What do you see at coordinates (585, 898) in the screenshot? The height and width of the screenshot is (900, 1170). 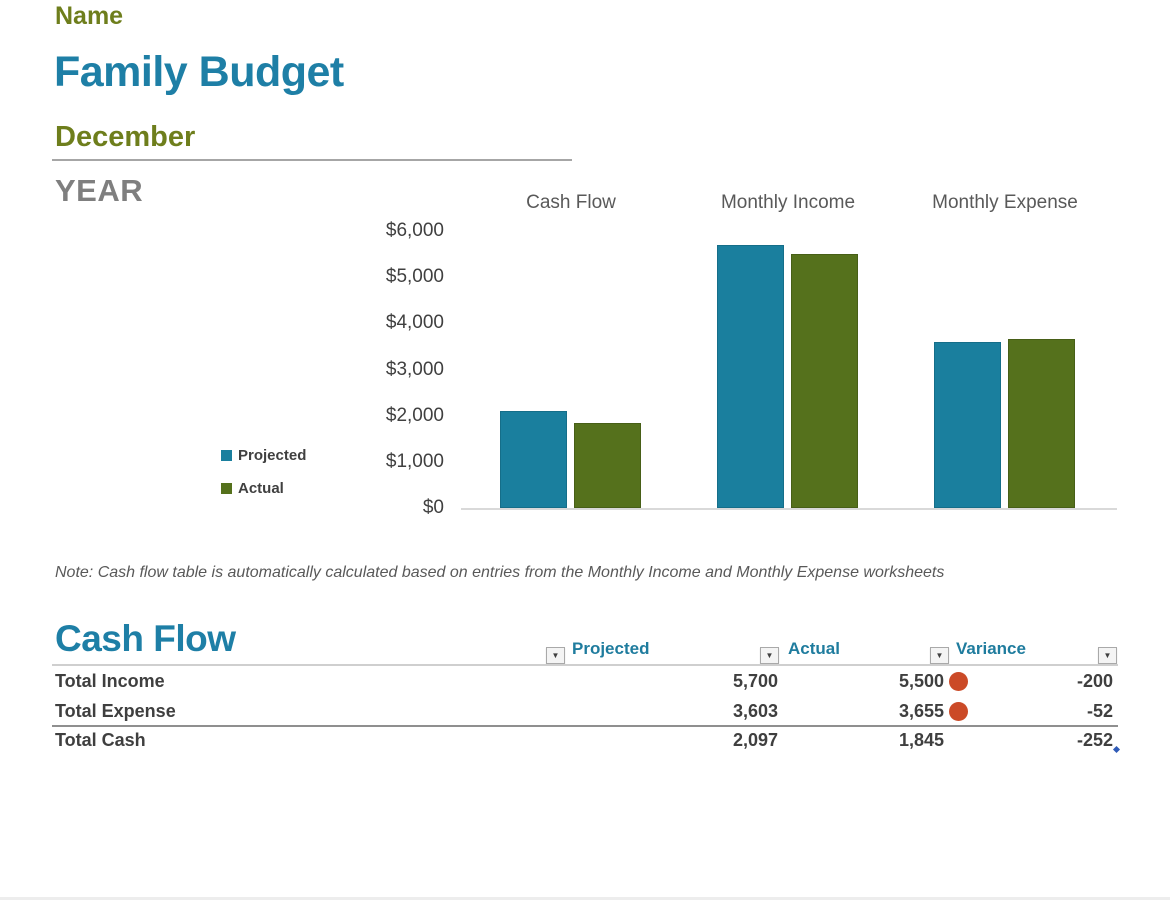 I see `page-bottom-edge` at bounding box center [585, 898].